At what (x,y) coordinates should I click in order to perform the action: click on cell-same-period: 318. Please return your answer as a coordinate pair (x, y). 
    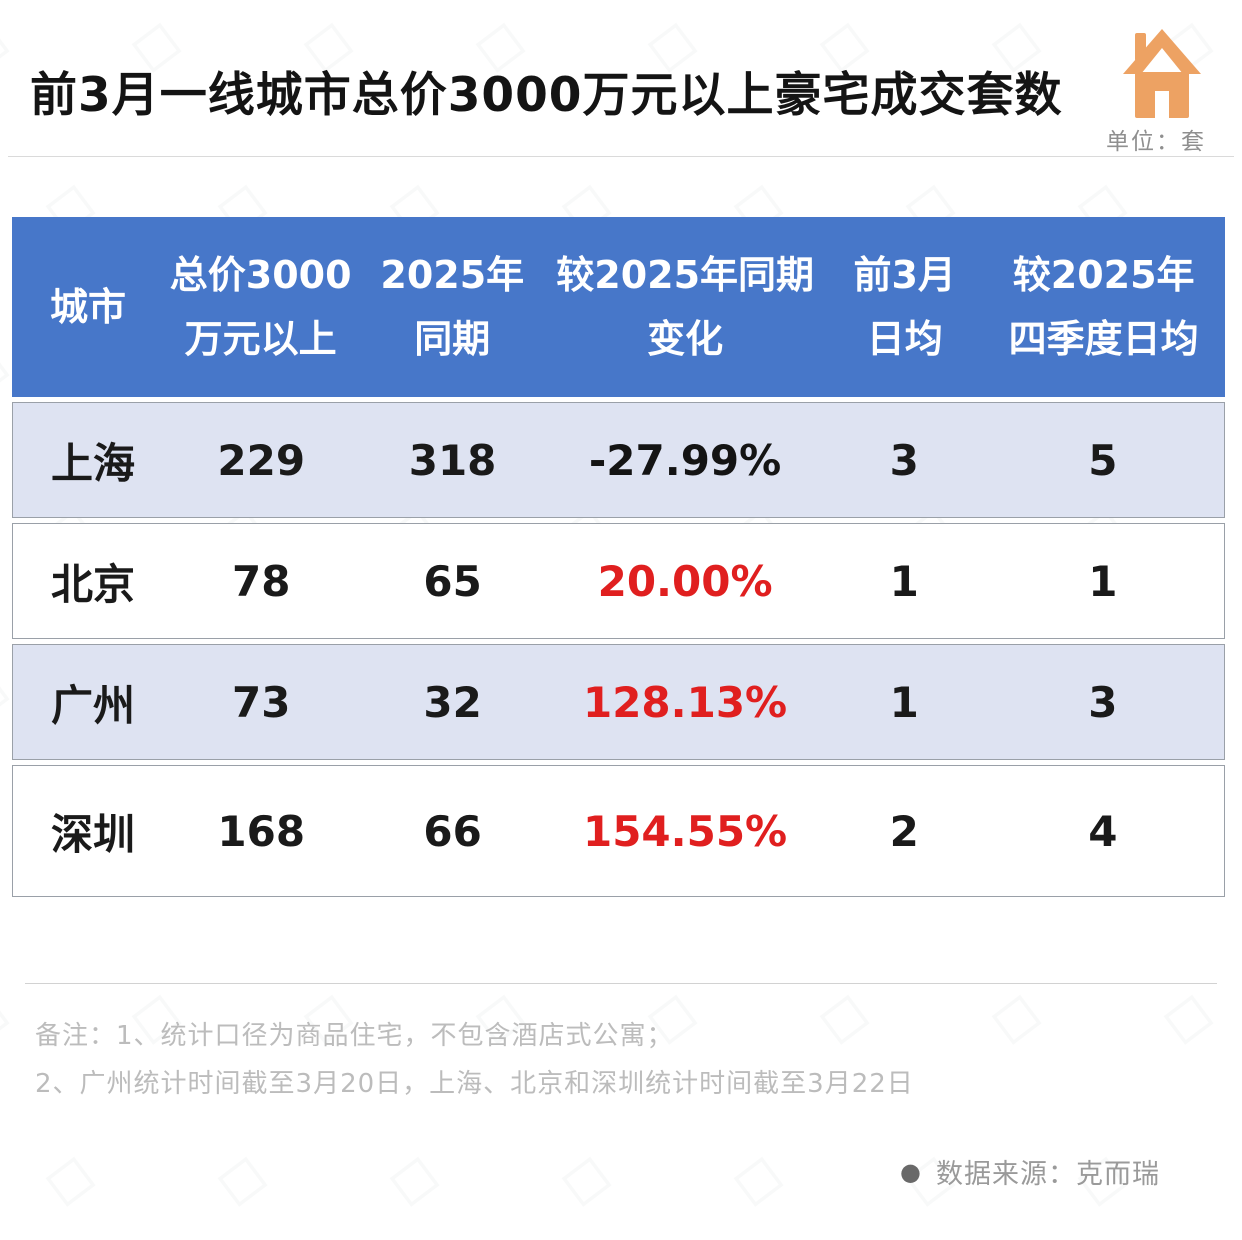
    Looking at the image, I should click on (452, 460).